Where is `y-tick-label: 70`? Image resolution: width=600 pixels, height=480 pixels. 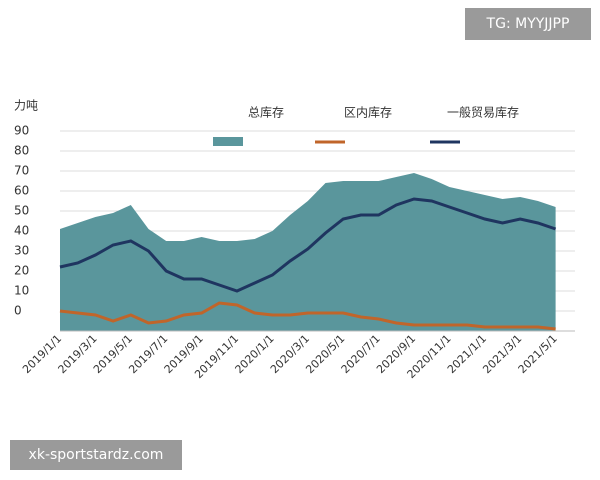 y-tick-label: 70 is located at coordinates (21, 171).